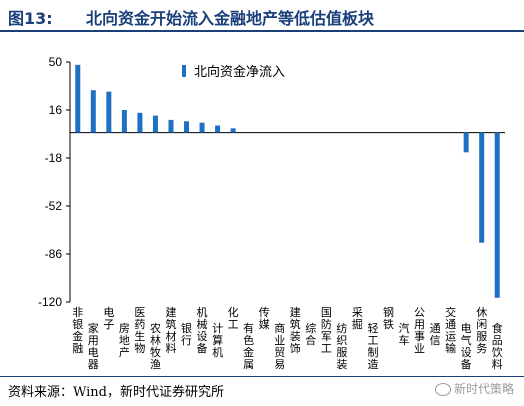  I want to click on x-tick-label-家用电器-2: 电, so click(93, 352).